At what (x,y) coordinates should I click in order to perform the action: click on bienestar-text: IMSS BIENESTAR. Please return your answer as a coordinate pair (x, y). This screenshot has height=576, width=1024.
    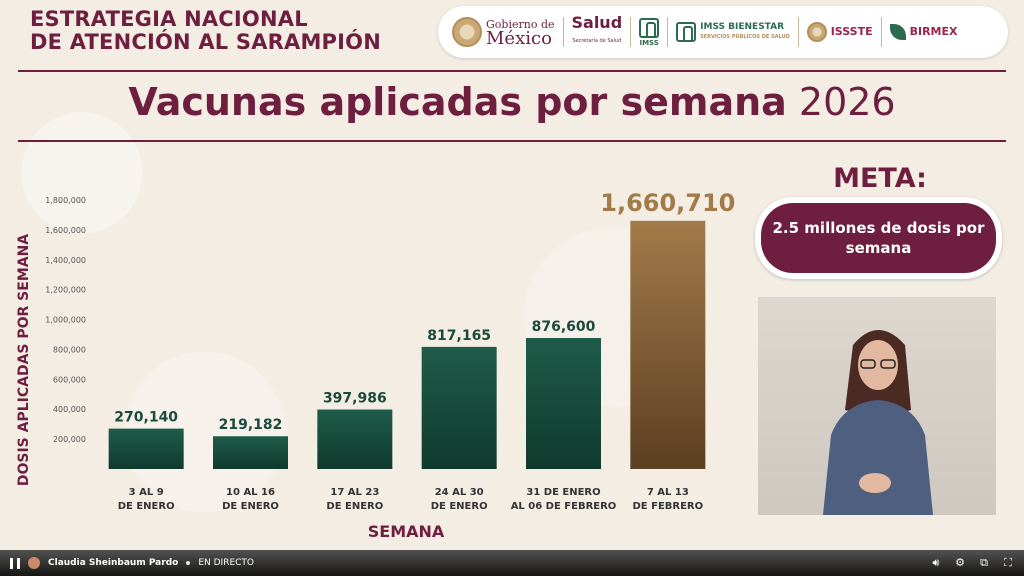
    Looking at the image, I should click on (742, 27).